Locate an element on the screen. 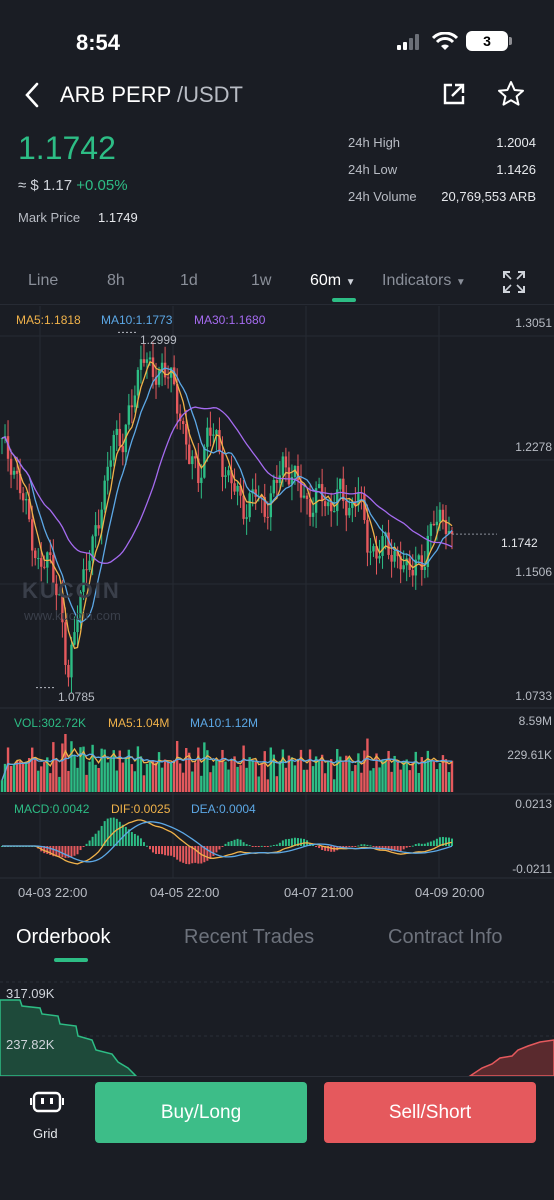 This screenshot has height=1200, width=554. depth-chart is located at coordinates (277, 1028).